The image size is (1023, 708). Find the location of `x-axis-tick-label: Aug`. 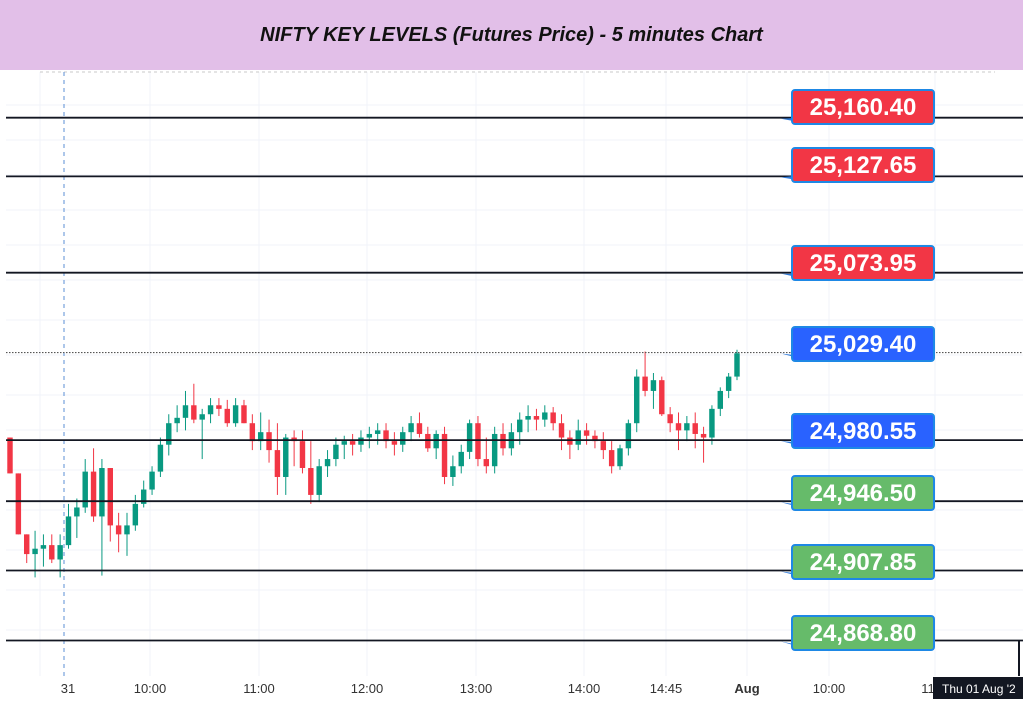

x-axis-tick-label: Aug is located at coordinates (746, 688).